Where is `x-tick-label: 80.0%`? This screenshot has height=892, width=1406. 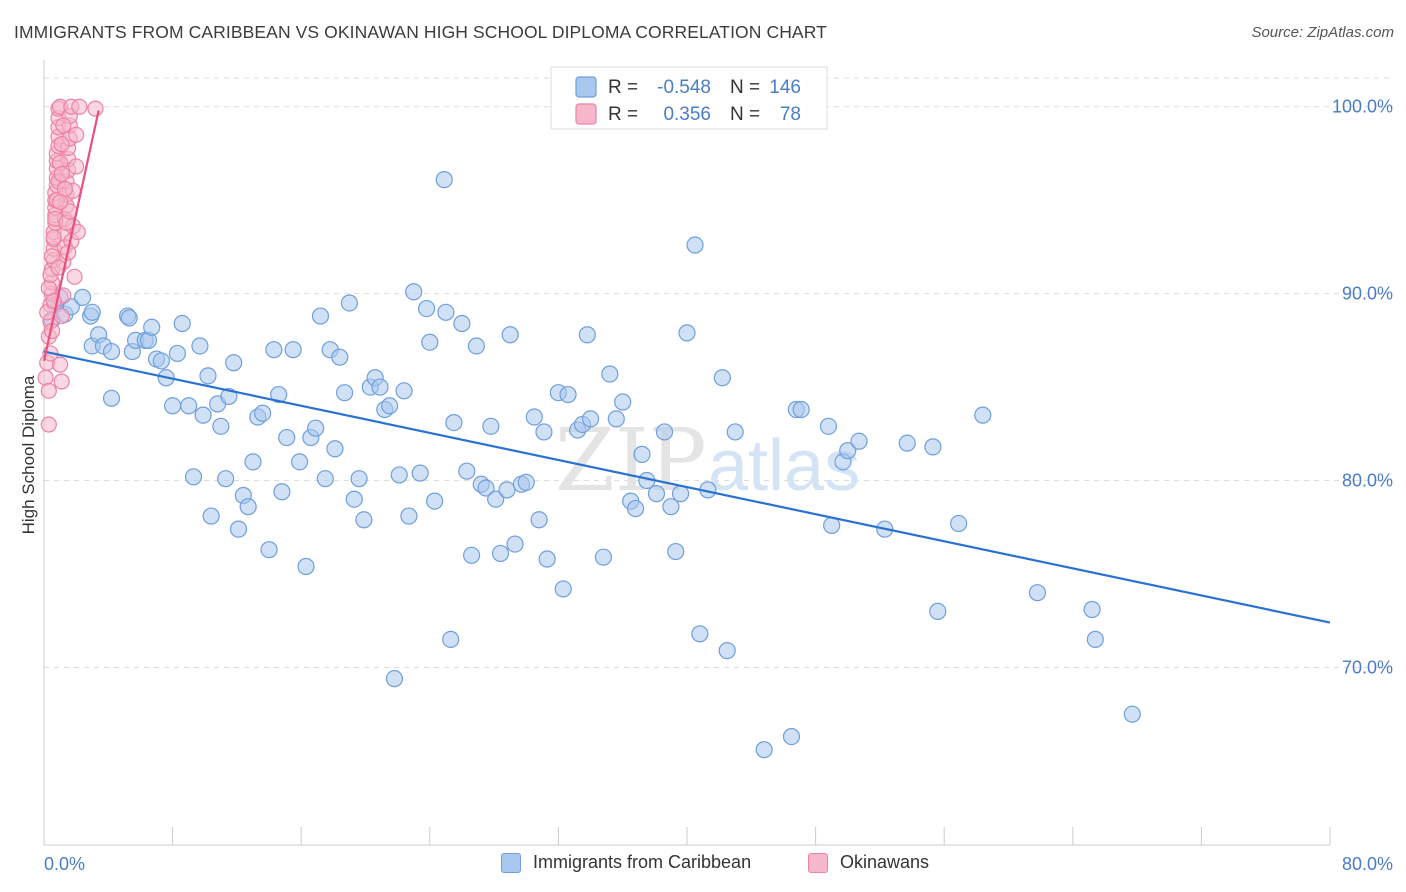
x-tick-label: 80.0% is located at coordinates (1367, 864).